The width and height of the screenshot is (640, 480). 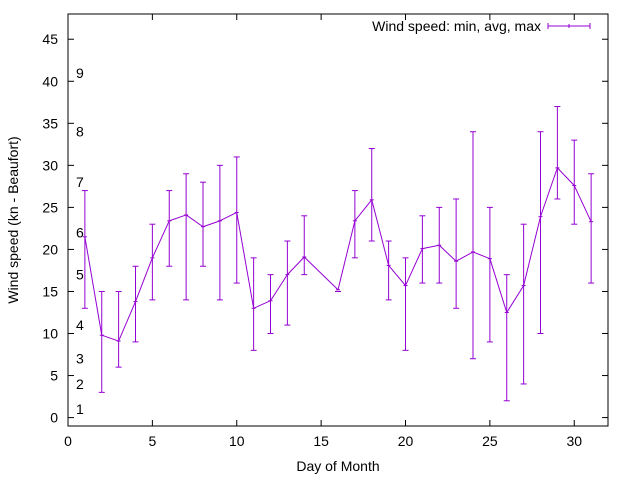 I want to click on x-tick-label: 30, so click(x=574, y=441).